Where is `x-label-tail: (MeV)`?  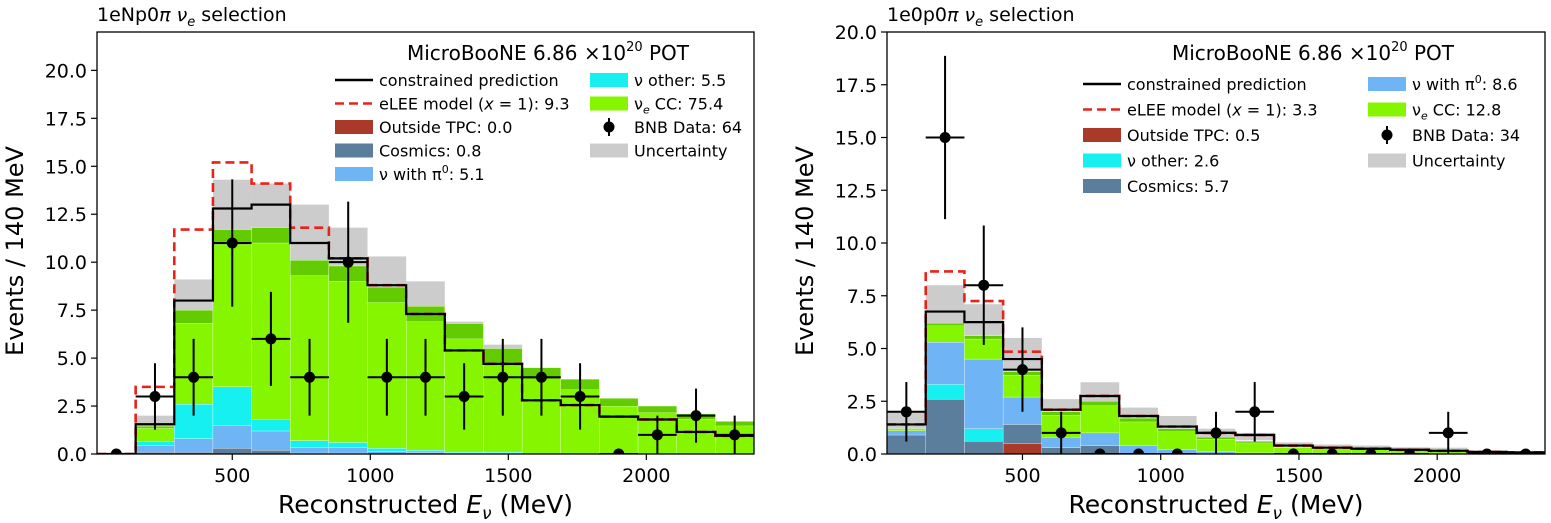
x-label-tail: (MeV) is located at coordinates (533, 504).